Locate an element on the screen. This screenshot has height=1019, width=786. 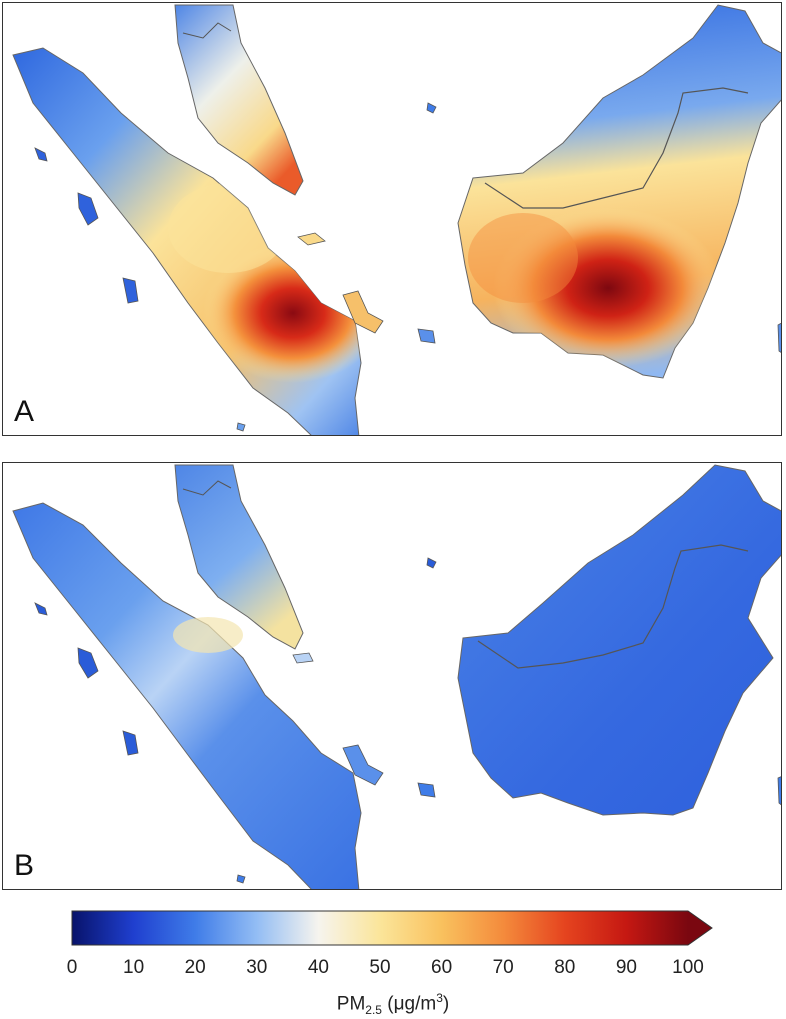
colorbar-tick-label: 80 is located at coordinates (565, 967).